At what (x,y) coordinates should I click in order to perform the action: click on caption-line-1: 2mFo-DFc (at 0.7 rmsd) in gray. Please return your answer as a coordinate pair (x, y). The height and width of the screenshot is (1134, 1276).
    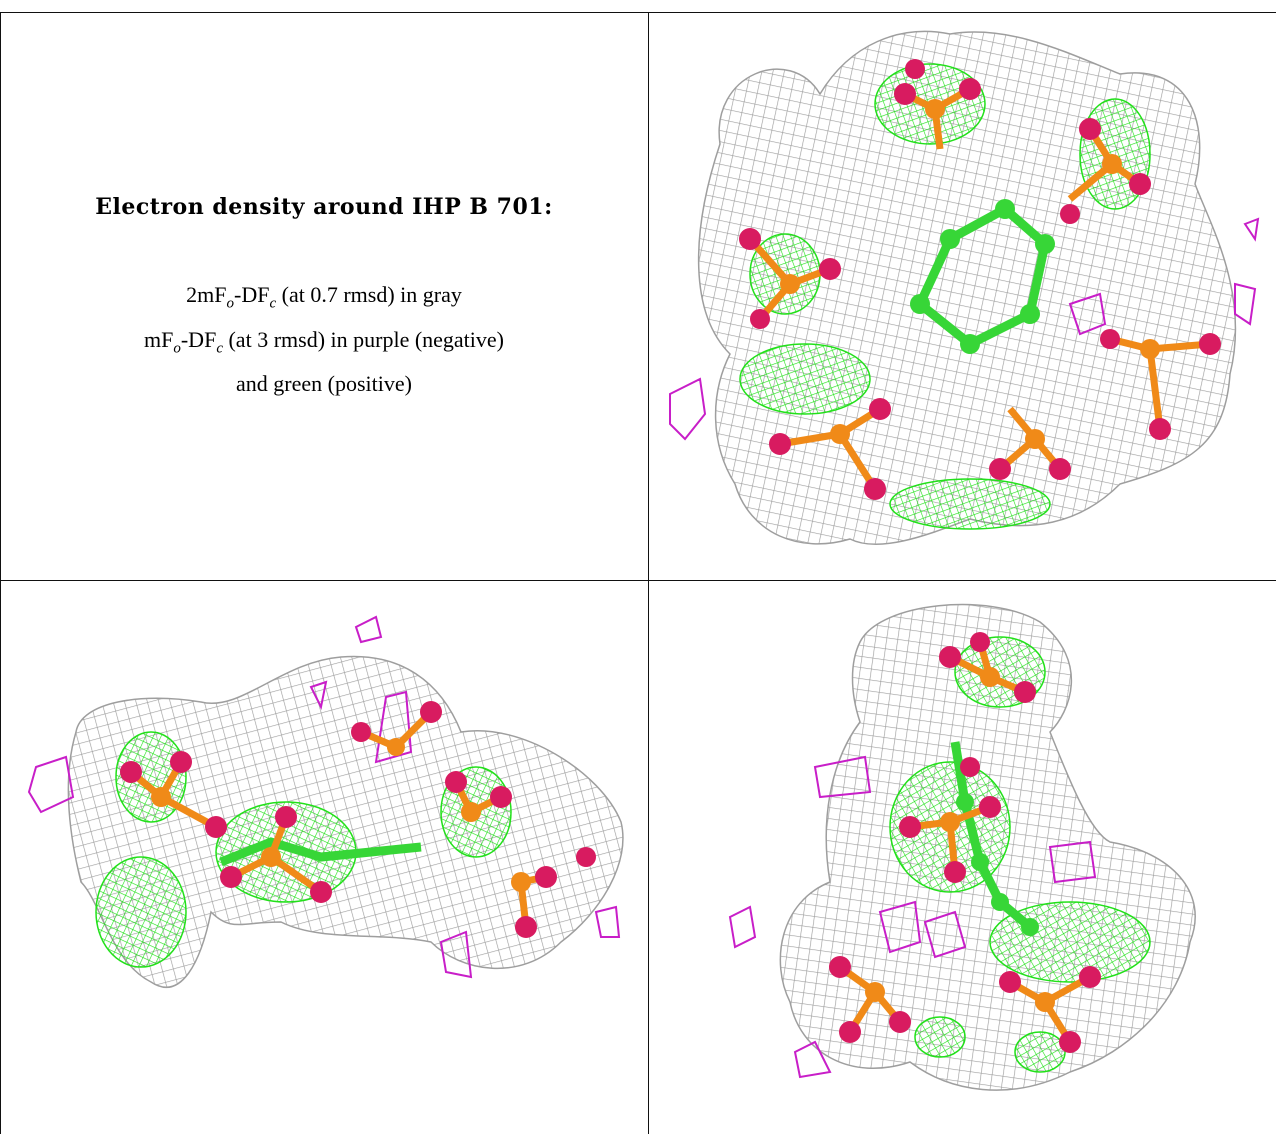
    Looking at the image, I should click on (324, 297).